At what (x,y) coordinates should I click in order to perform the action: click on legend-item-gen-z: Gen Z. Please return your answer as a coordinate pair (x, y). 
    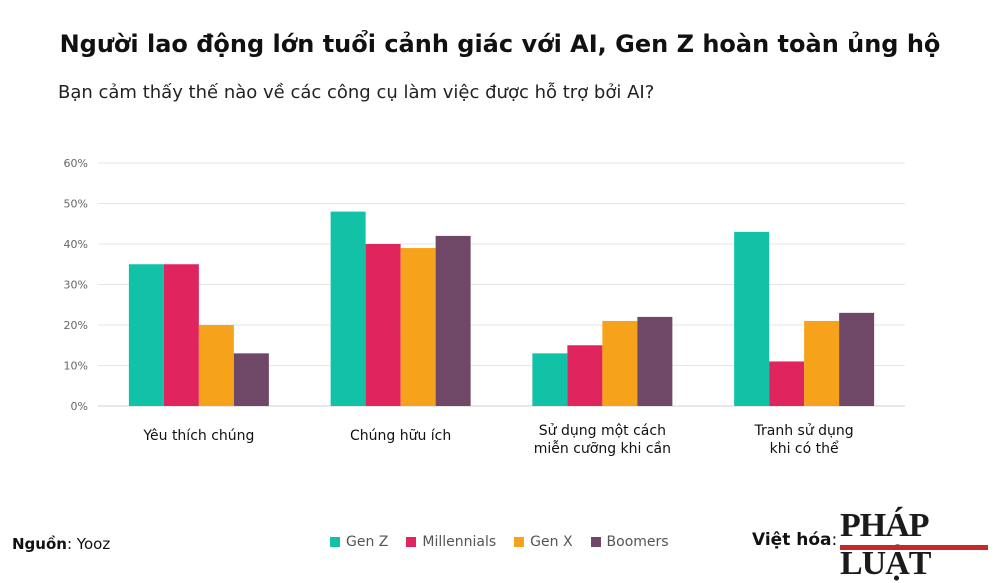
    Looking at the image, I should click on (359, 542).